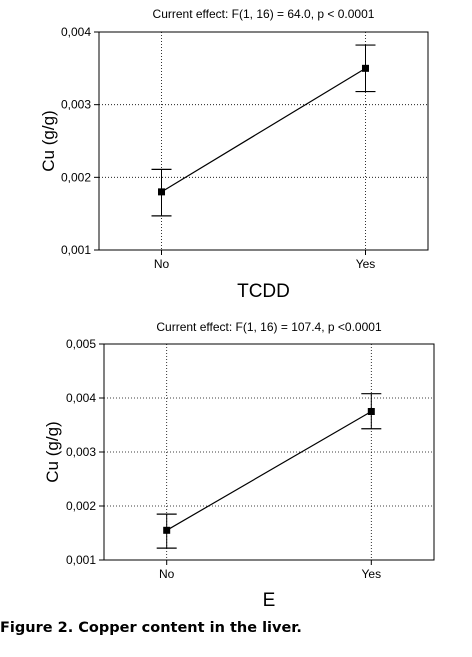  What do you see at coordinates (263, 291) in the screenshot?
I see `x-axis-label: TCDD` at bounding box center [263, 291].